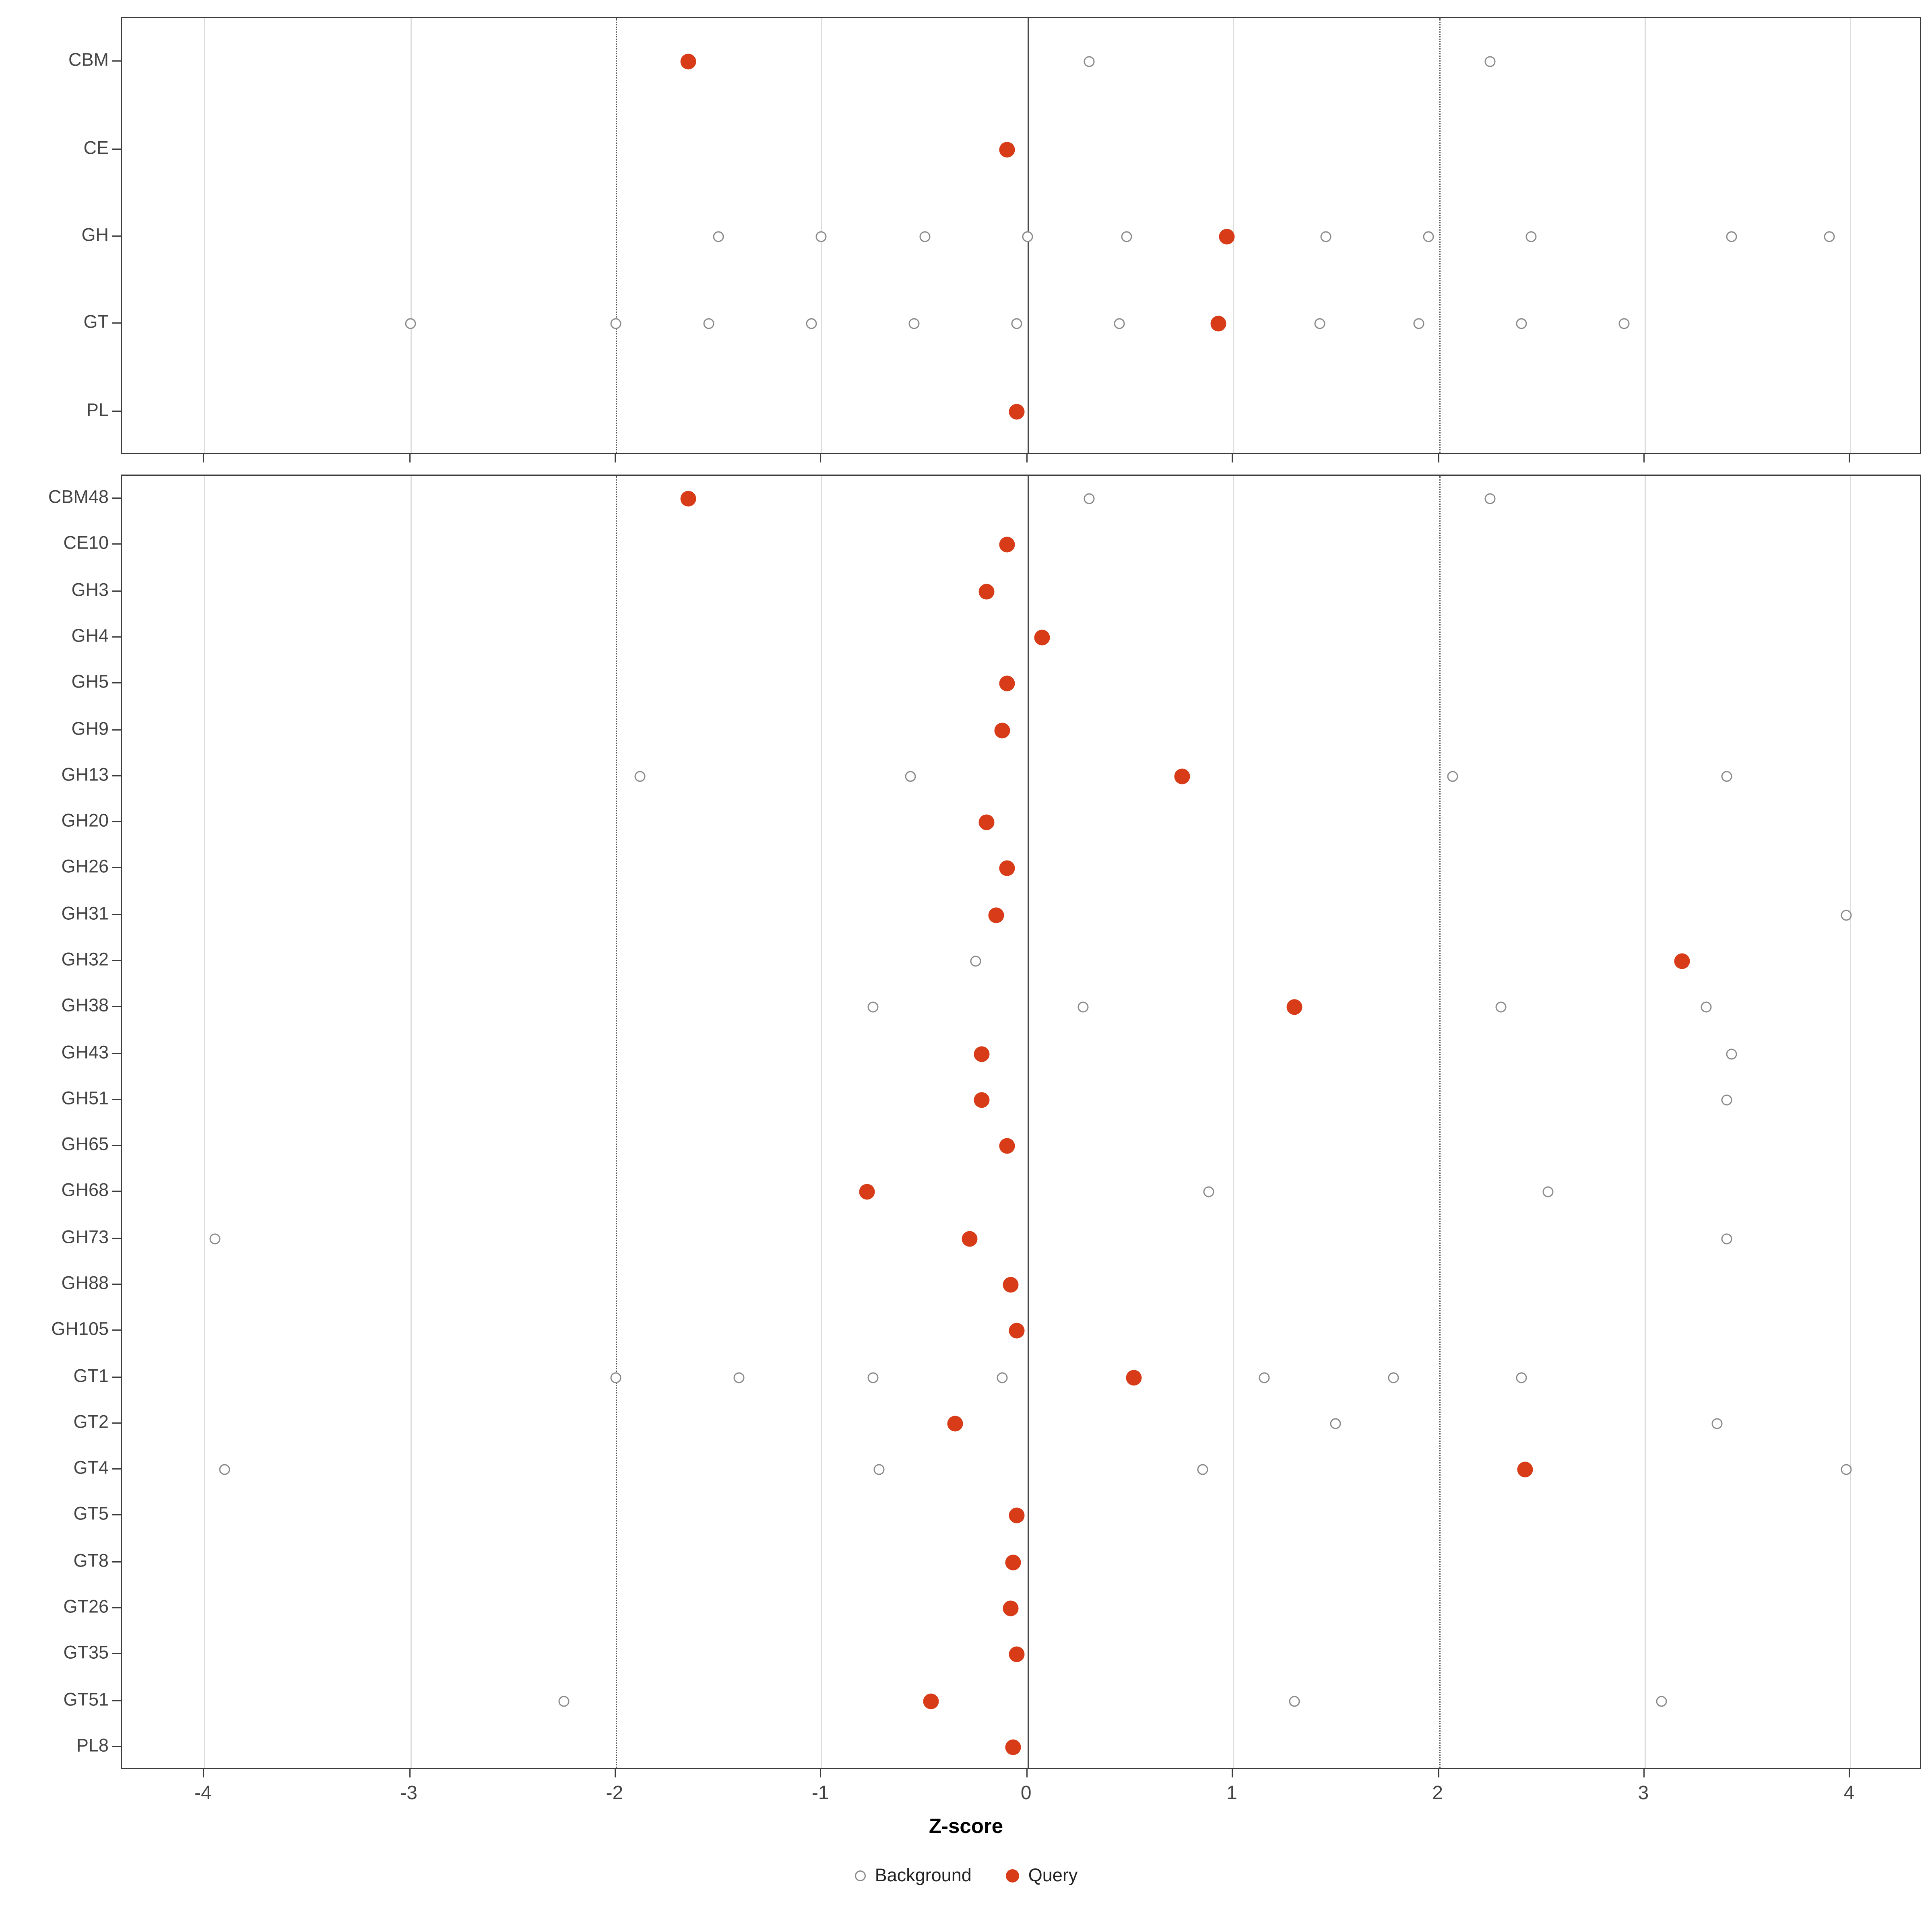 The image size is (1932, 1932). What do you see at coordinates (85, 1144) in the screenshot?
I see `y-axis-label: GH65` at bounding box center [85, 1144].